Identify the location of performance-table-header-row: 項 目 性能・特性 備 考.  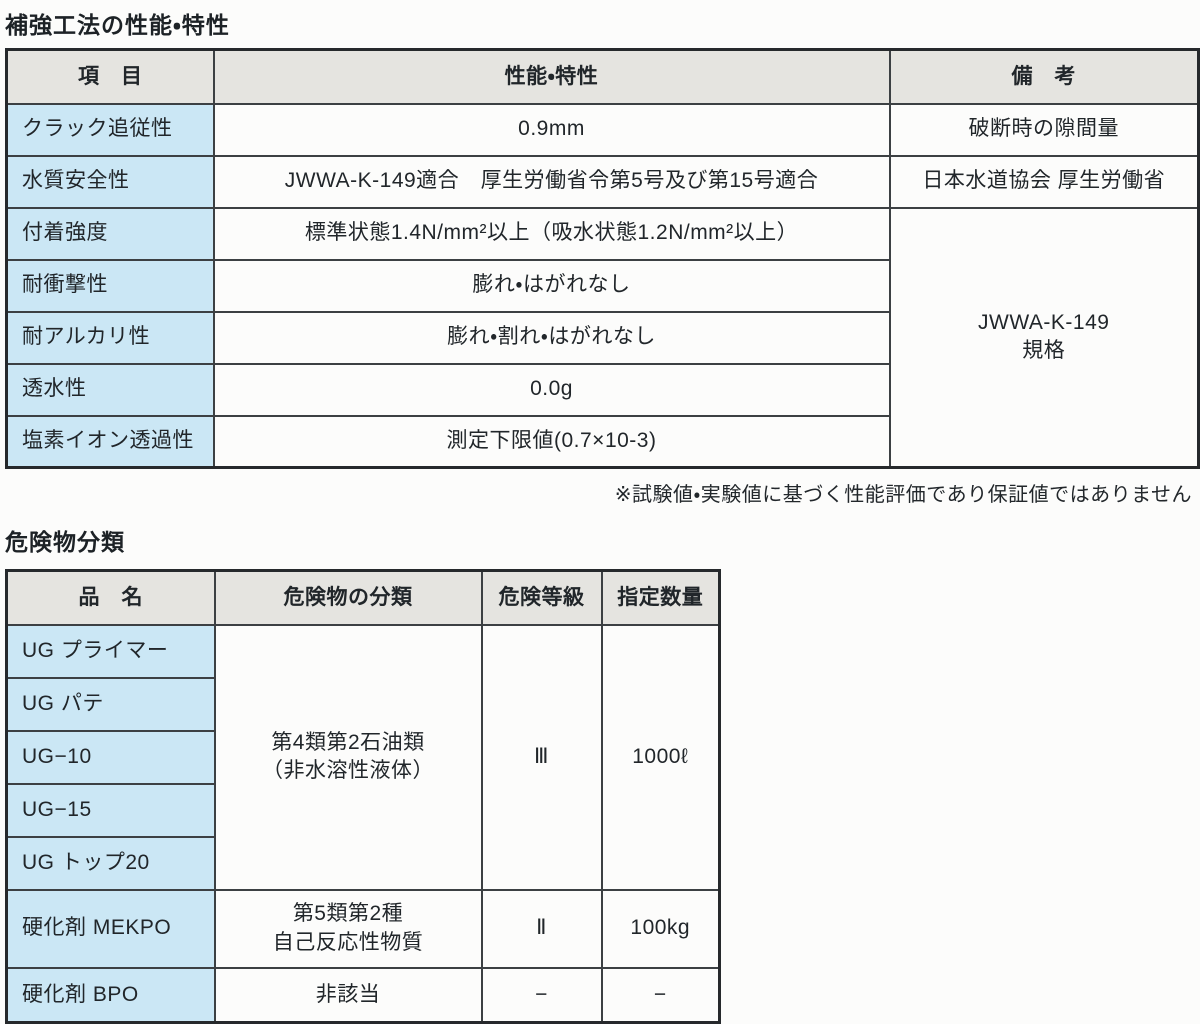
(602, 76).